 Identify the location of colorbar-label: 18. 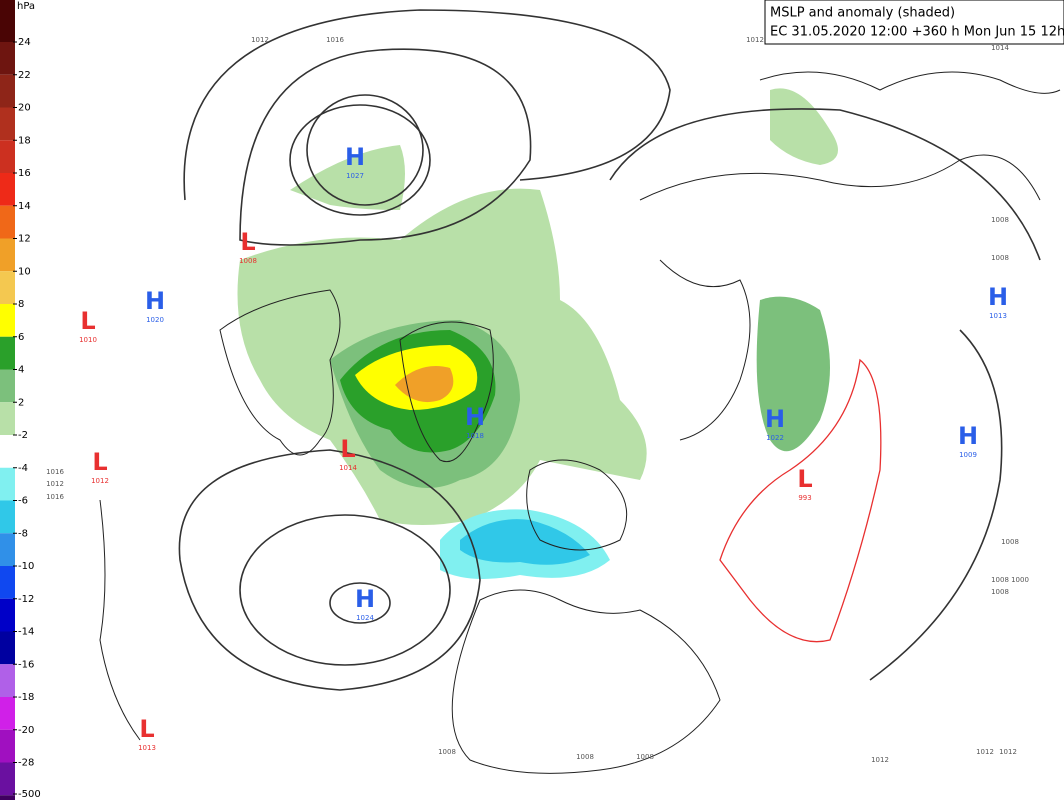
(24, 140).